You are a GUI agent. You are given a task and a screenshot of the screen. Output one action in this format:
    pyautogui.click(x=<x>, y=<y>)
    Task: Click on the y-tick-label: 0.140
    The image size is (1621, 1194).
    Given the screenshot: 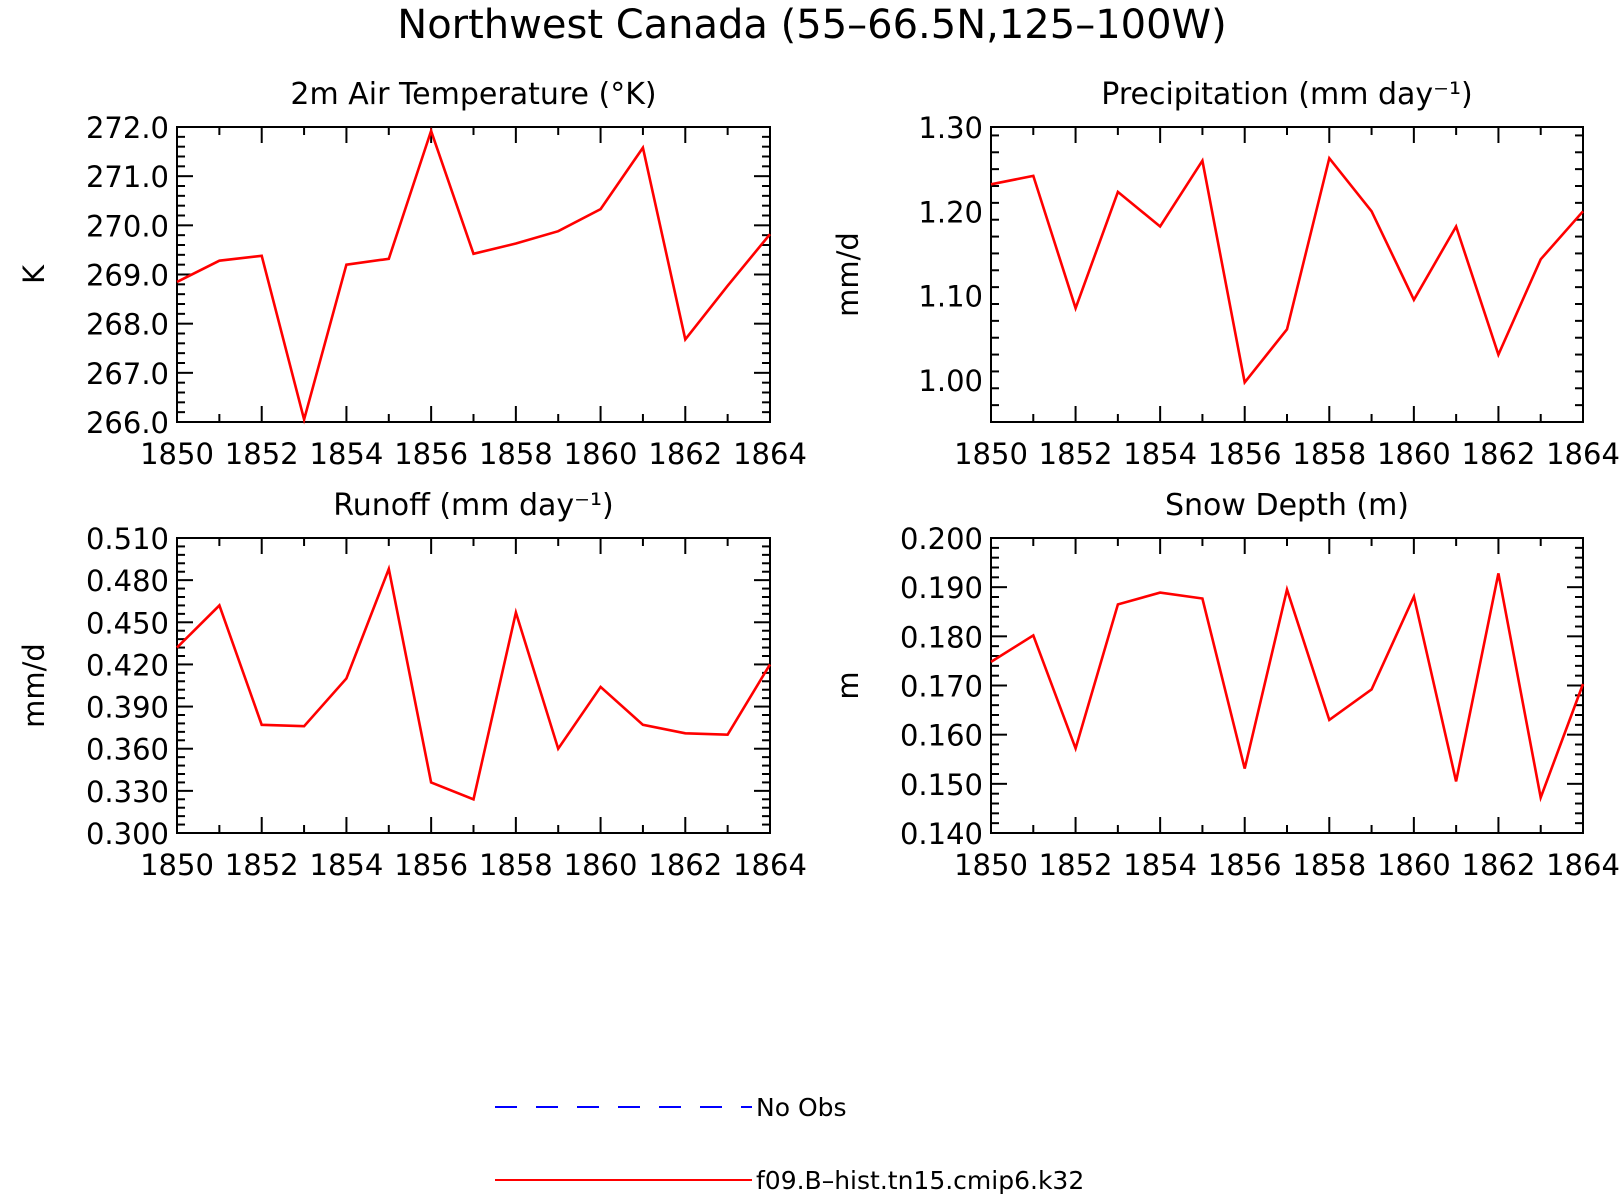 What is the action you would take?
    pyautogui.click(x=941, y=834)
    